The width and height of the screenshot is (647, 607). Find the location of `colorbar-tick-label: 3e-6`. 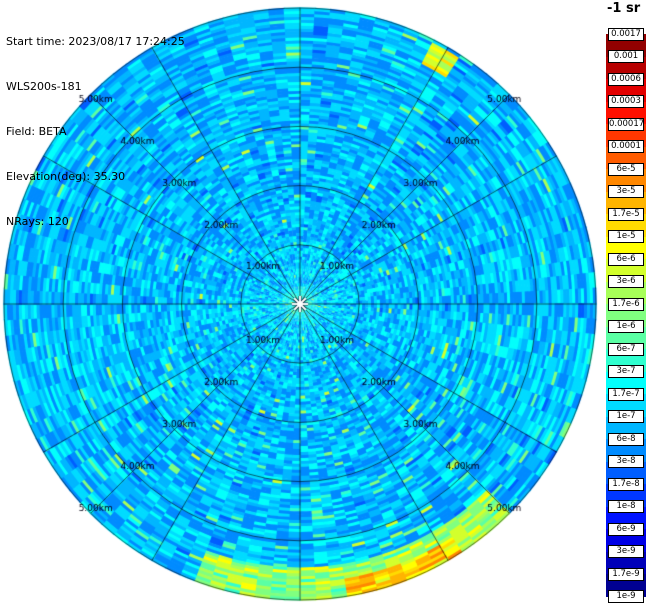

colorbar-tick-label: 3e-6 is located at coordinates (626, 281).